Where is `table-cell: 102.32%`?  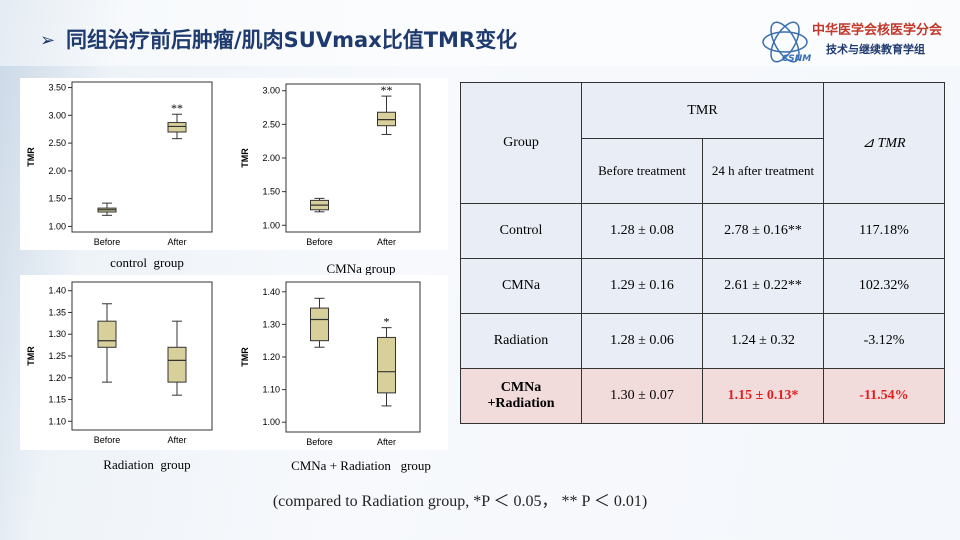 table-cell: 102.32% is located at coordinates (884, 286).